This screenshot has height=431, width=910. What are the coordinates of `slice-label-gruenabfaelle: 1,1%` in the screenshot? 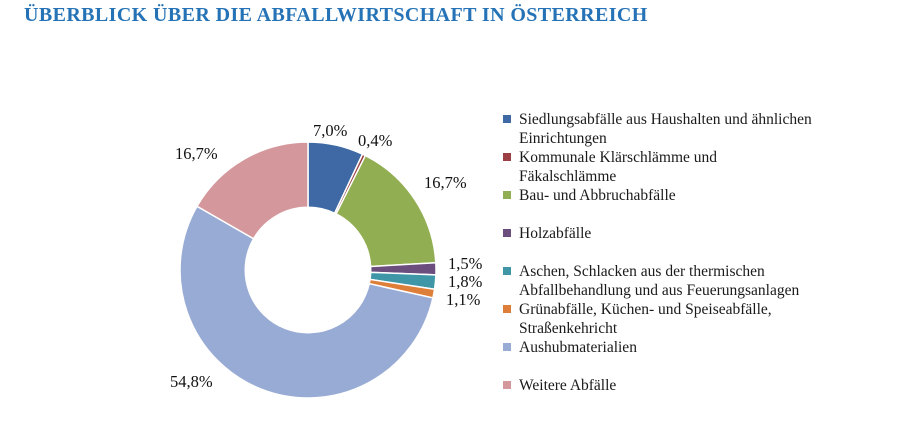 It's located at (463, 299).